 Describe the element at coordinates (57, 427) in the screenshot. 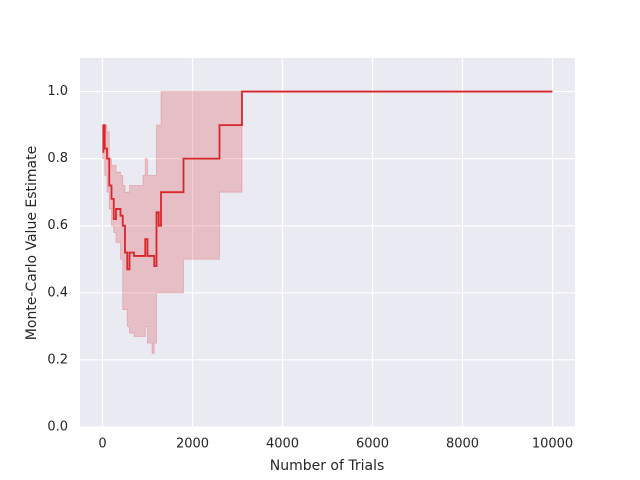

I see `y-tick-label: 0.0` at that location.